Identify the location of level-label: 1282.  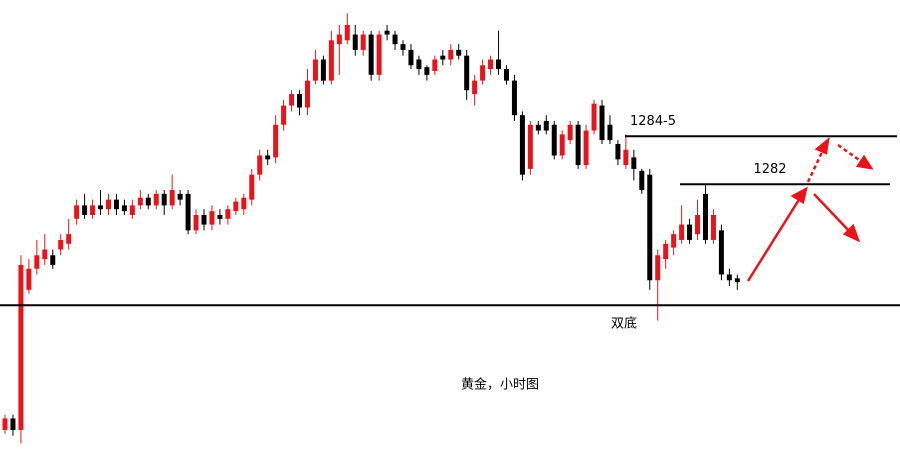
(769, 169).